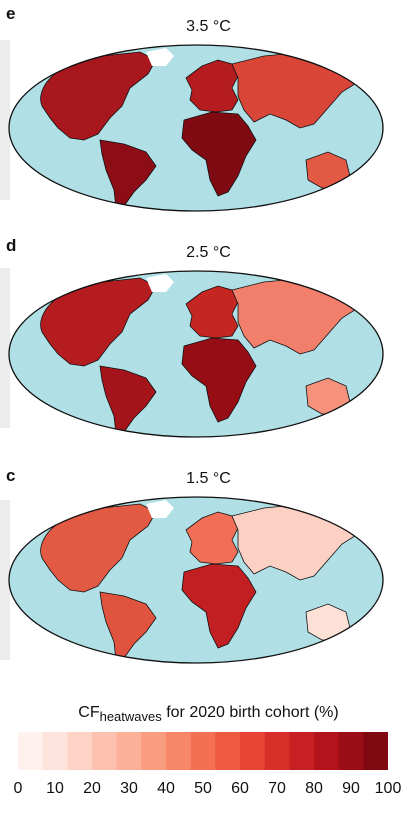 This screenshot has height=814, width=417. Describe the element at coordinates (166, 788) in the screenshot. I see `colorbar-tick-label: 40` at that location.